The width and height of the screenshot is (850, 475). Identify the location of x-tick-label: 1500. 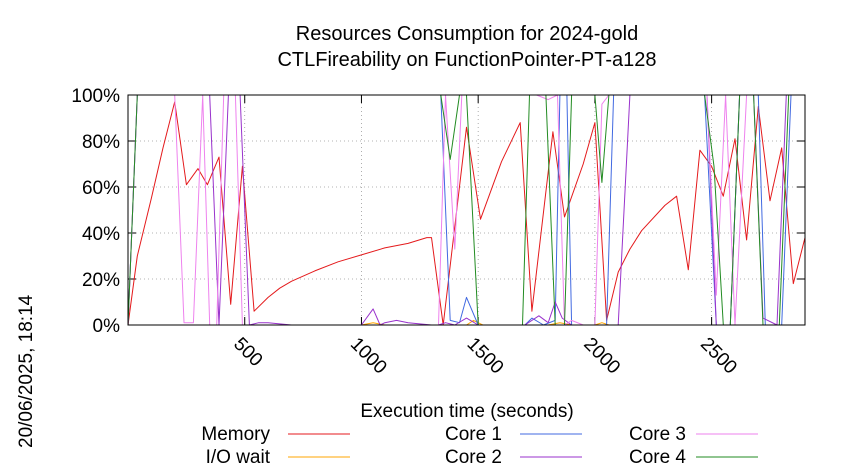
(485, 356).